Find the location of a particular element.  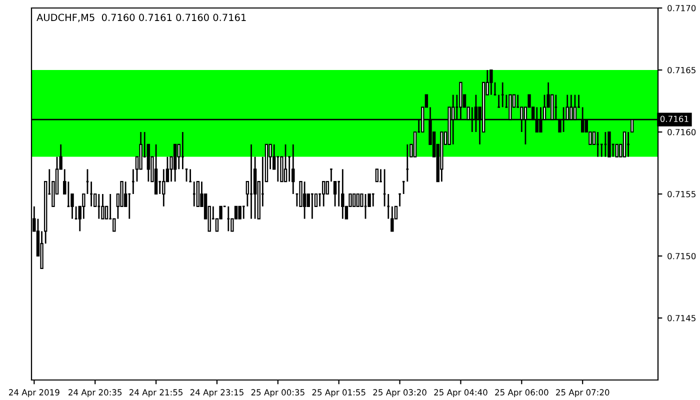

x-tick-label: 24 Apr 23:15 is located at coordinates (217, 393).